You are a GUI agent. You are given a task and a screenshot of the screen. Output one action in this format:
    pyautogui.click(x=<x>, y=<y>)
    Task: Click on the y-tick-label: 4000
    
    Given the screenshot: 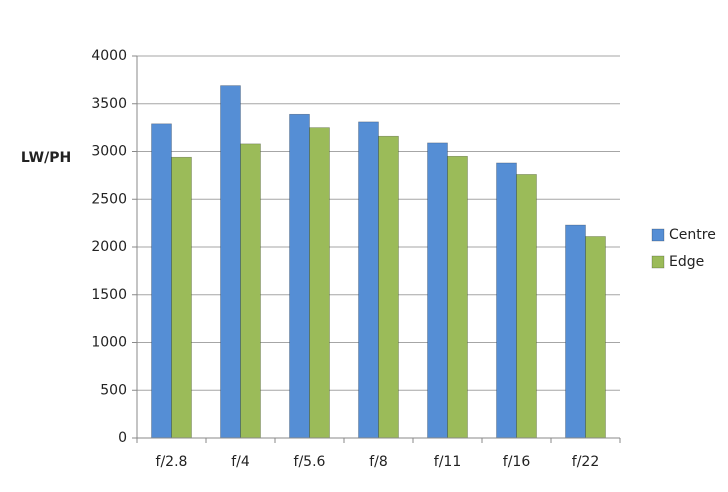 What is the action you would take?
    pyautogui.click(x=109, y=56)
    